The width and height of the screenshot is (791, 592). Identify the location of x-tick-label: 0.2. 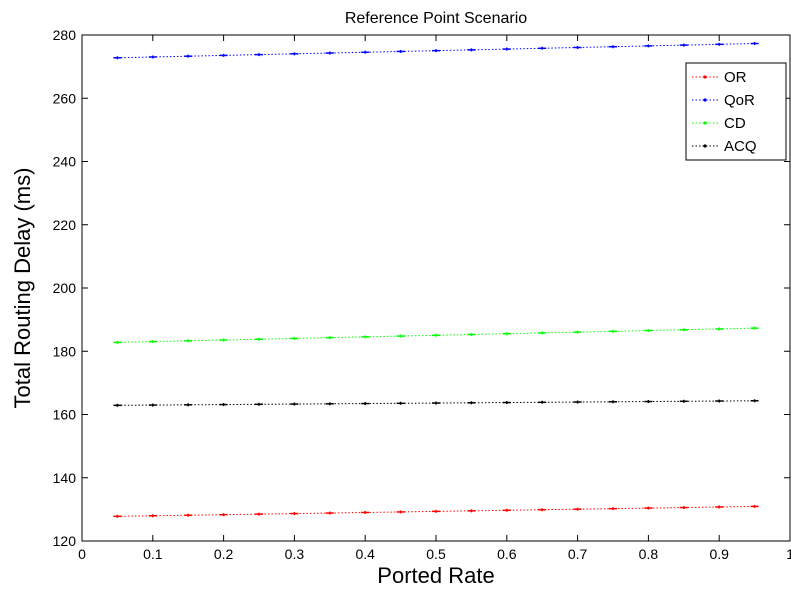
(224, 554).